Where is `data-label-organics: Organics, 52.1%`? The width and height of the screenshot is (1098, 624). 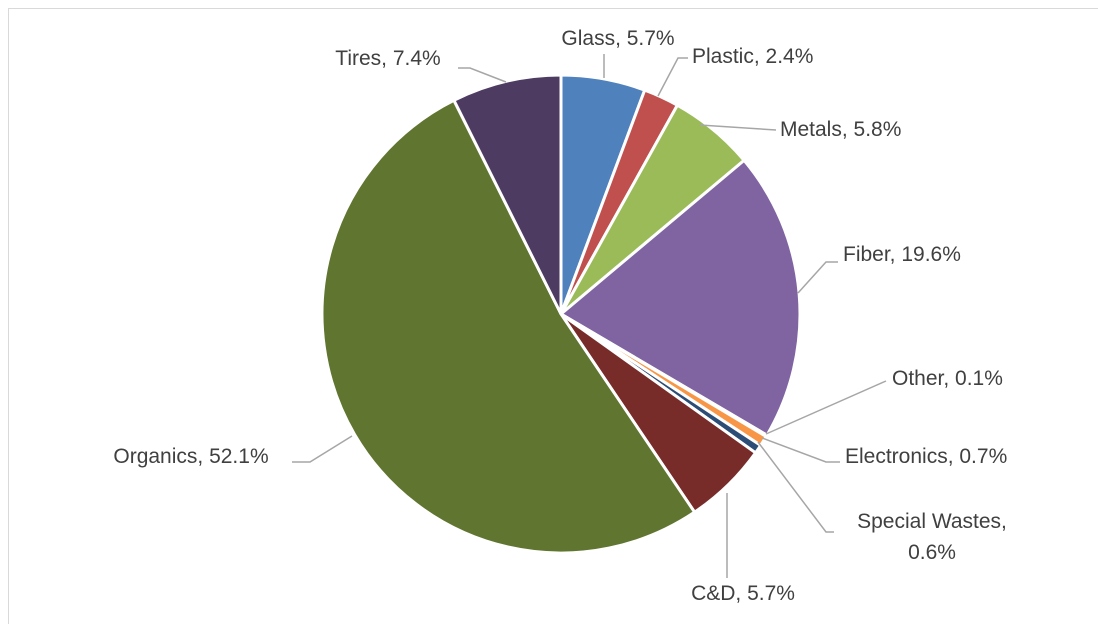
data-label-organics: Organics, 52.1% is located at coordinates (190, 456).